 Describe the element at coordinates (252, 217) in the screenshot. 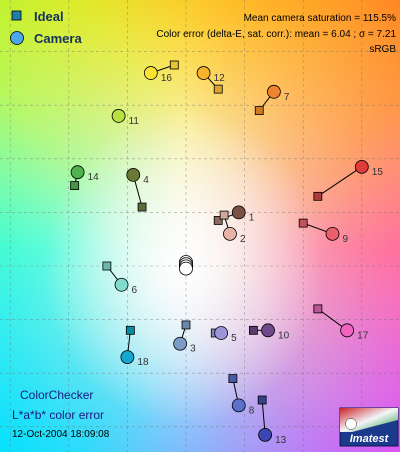

I see `patch-label-1: 1` at that location.